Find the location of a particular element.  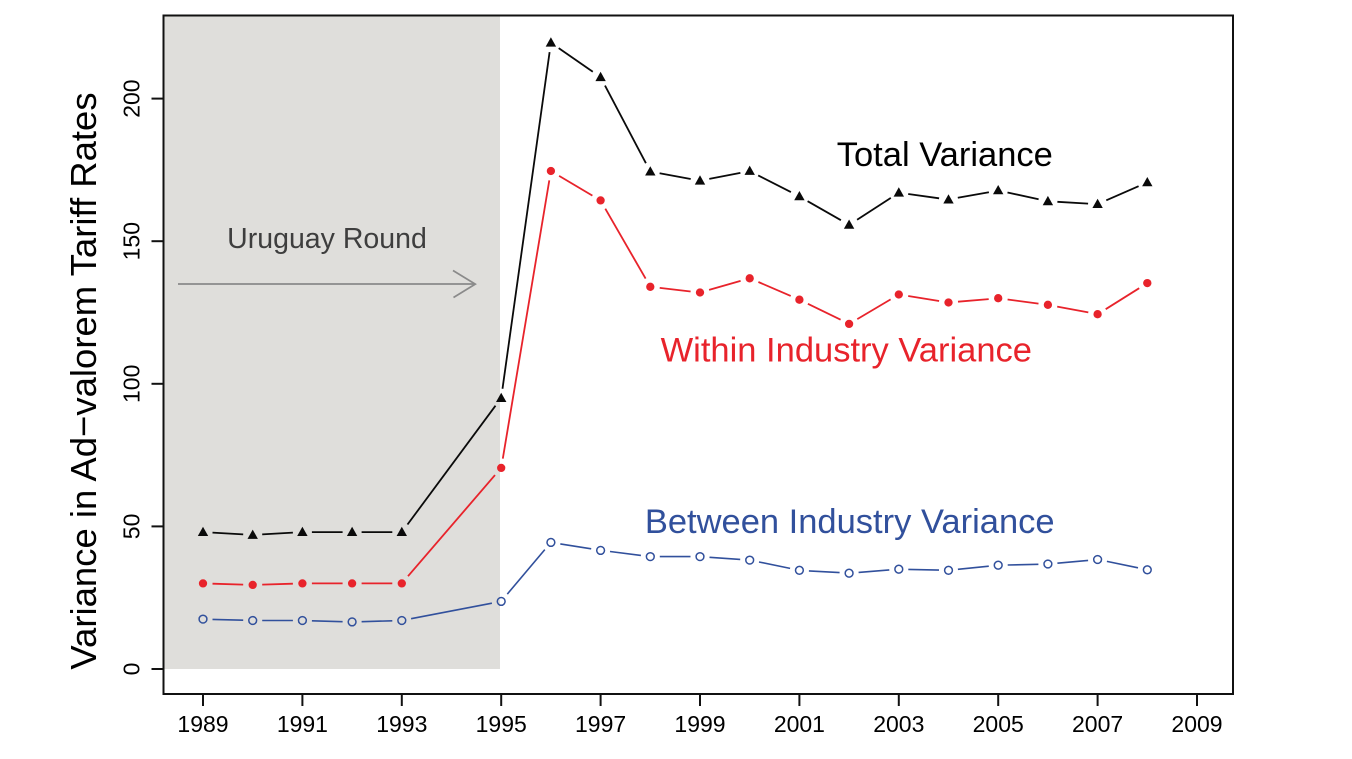

svg-text: 2003 is located at coordinates (898, 724).